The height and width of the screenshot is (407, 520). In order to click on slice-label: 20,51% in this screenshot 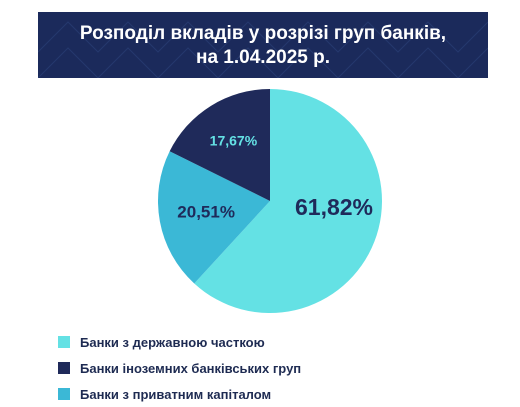, I will do `click(206, 211)`.